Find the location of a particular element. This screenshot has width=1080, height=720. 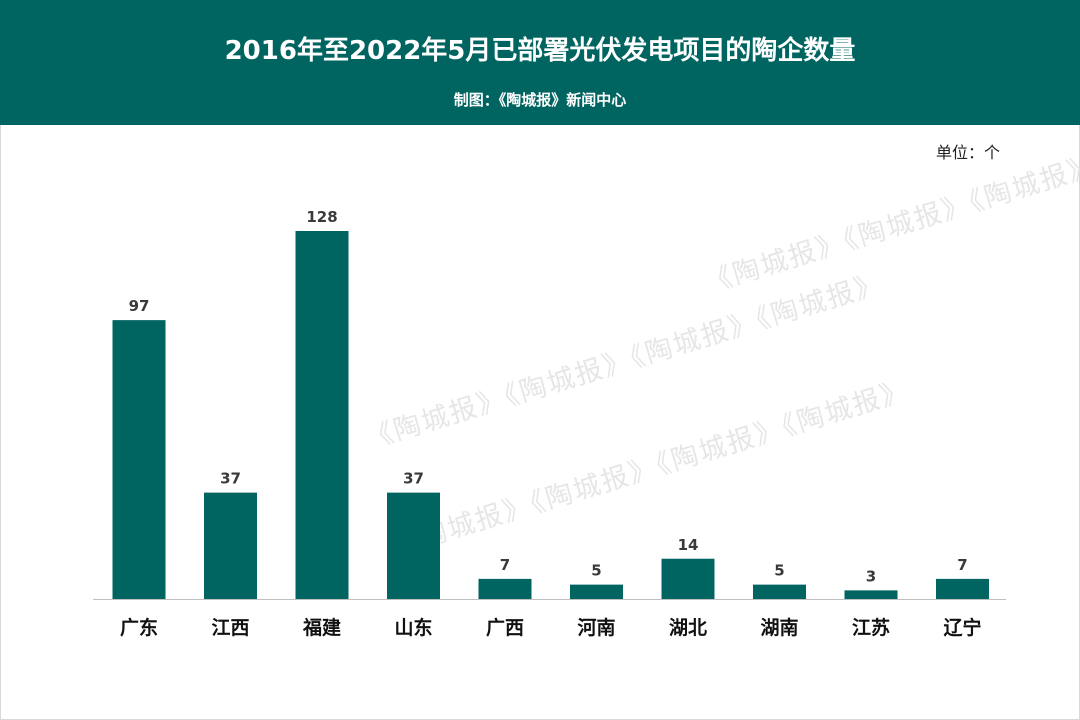

bar-value-label: 14 is located at coordinates (688, 545).